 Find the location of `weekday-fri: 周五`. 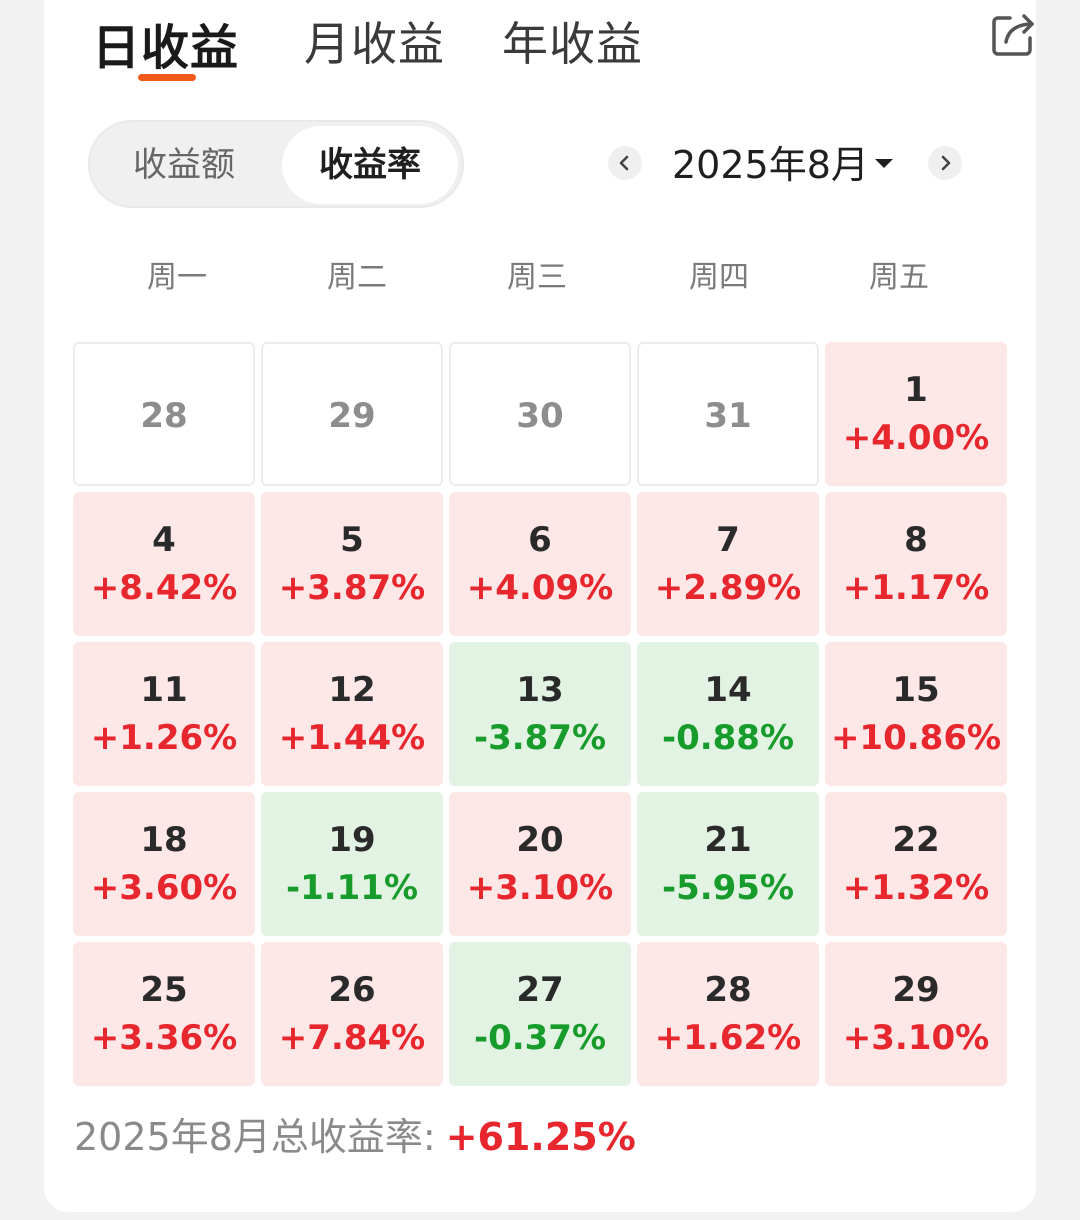

weekday-fri: 周五 is located at coordinates (899, 277).